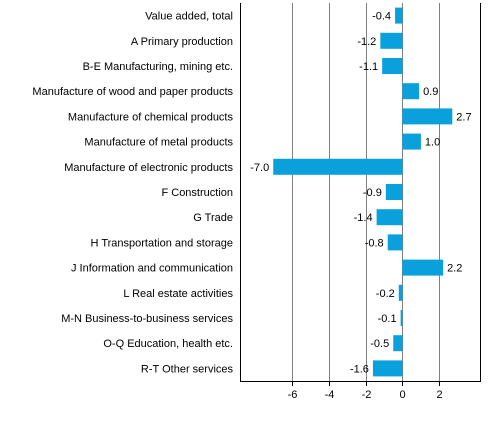 The height and width of the screenshot is (421, 491). Describe the element at coordinates (189, 17) in the screenshot. I see `category-label: Value added, total` at that location.